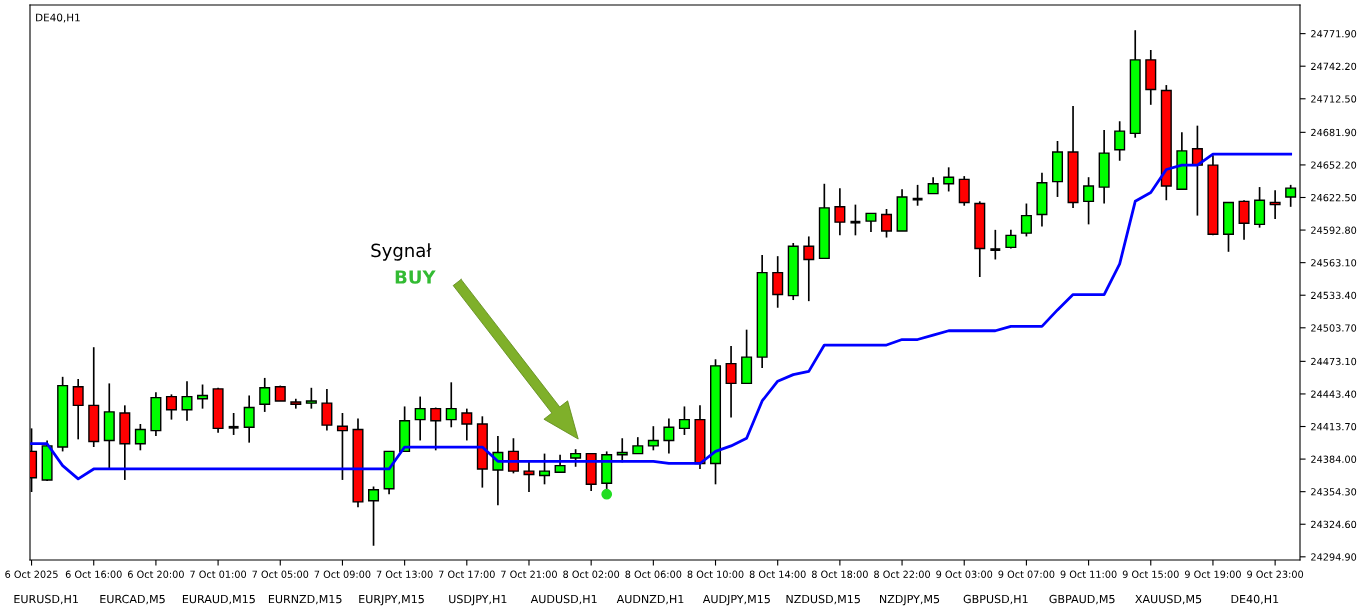 The image size is (1364, 613). I want to click on x-tick-label: 8 Oct 02:00, so click(591, 574).